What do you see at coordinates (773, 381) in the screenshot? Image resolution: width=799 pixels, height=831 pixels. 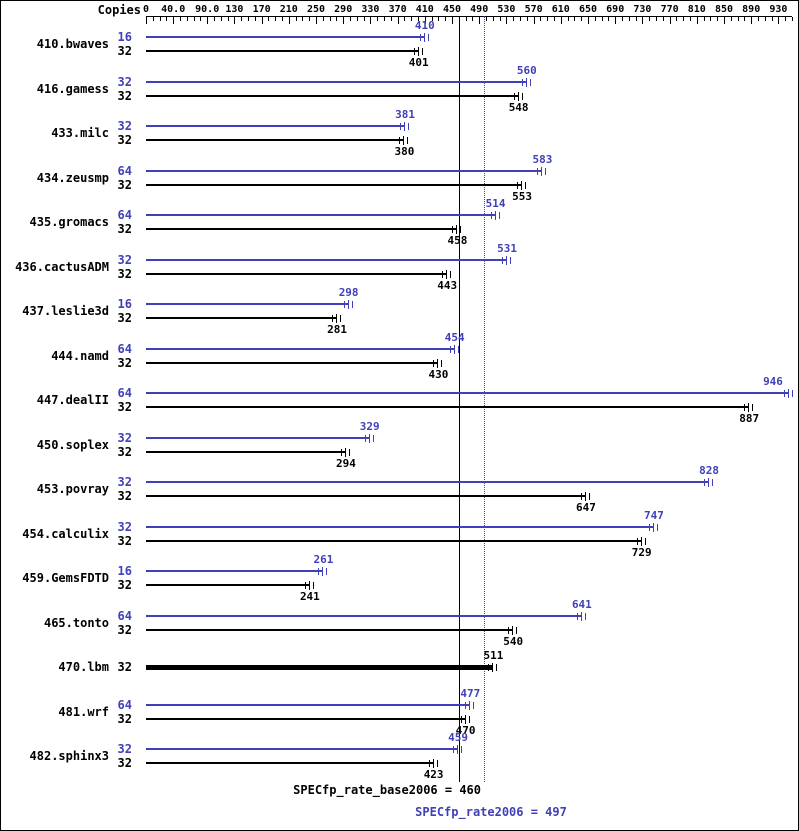 I see `bar-value-label: 946` at bounding box center [773, 381].